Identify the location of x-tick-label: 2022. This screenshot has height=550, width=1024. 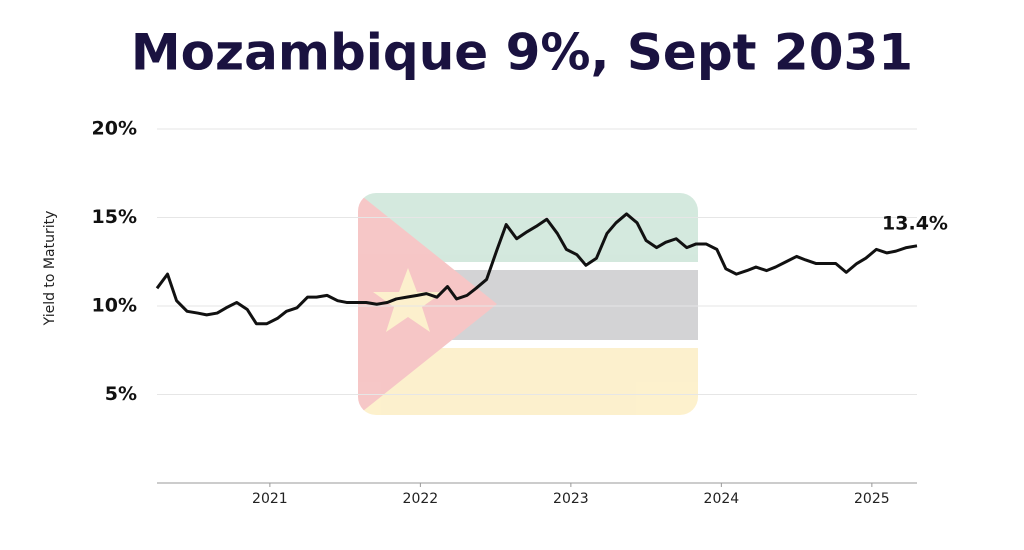
(421, 499).